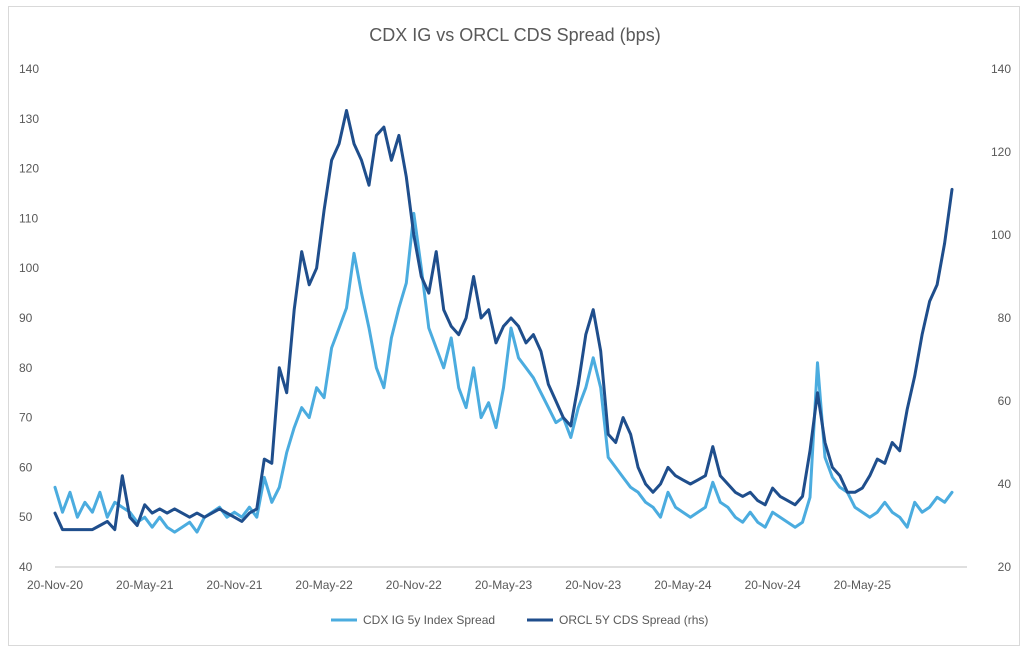 Image resolution: width=1029 pixels, height=653 pixels. What do you see at coordinates (26, 418) in the screenshot?
I see `left-tick-label: 70` at bounding box center [26, 418].